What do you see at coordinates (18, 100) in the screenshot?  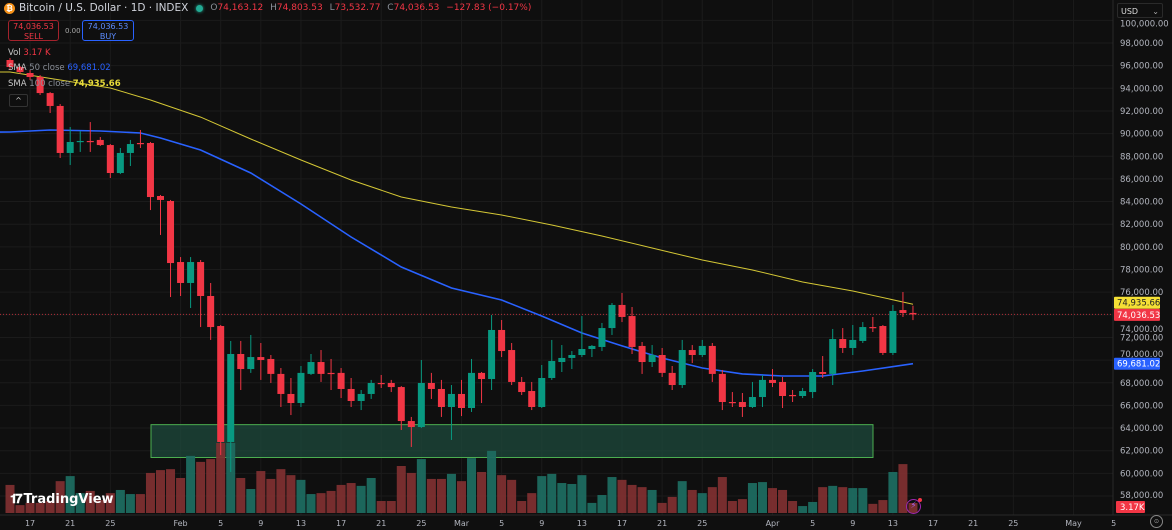 I see `collapse-legend-button: ^` at bounding box center [18, 100].